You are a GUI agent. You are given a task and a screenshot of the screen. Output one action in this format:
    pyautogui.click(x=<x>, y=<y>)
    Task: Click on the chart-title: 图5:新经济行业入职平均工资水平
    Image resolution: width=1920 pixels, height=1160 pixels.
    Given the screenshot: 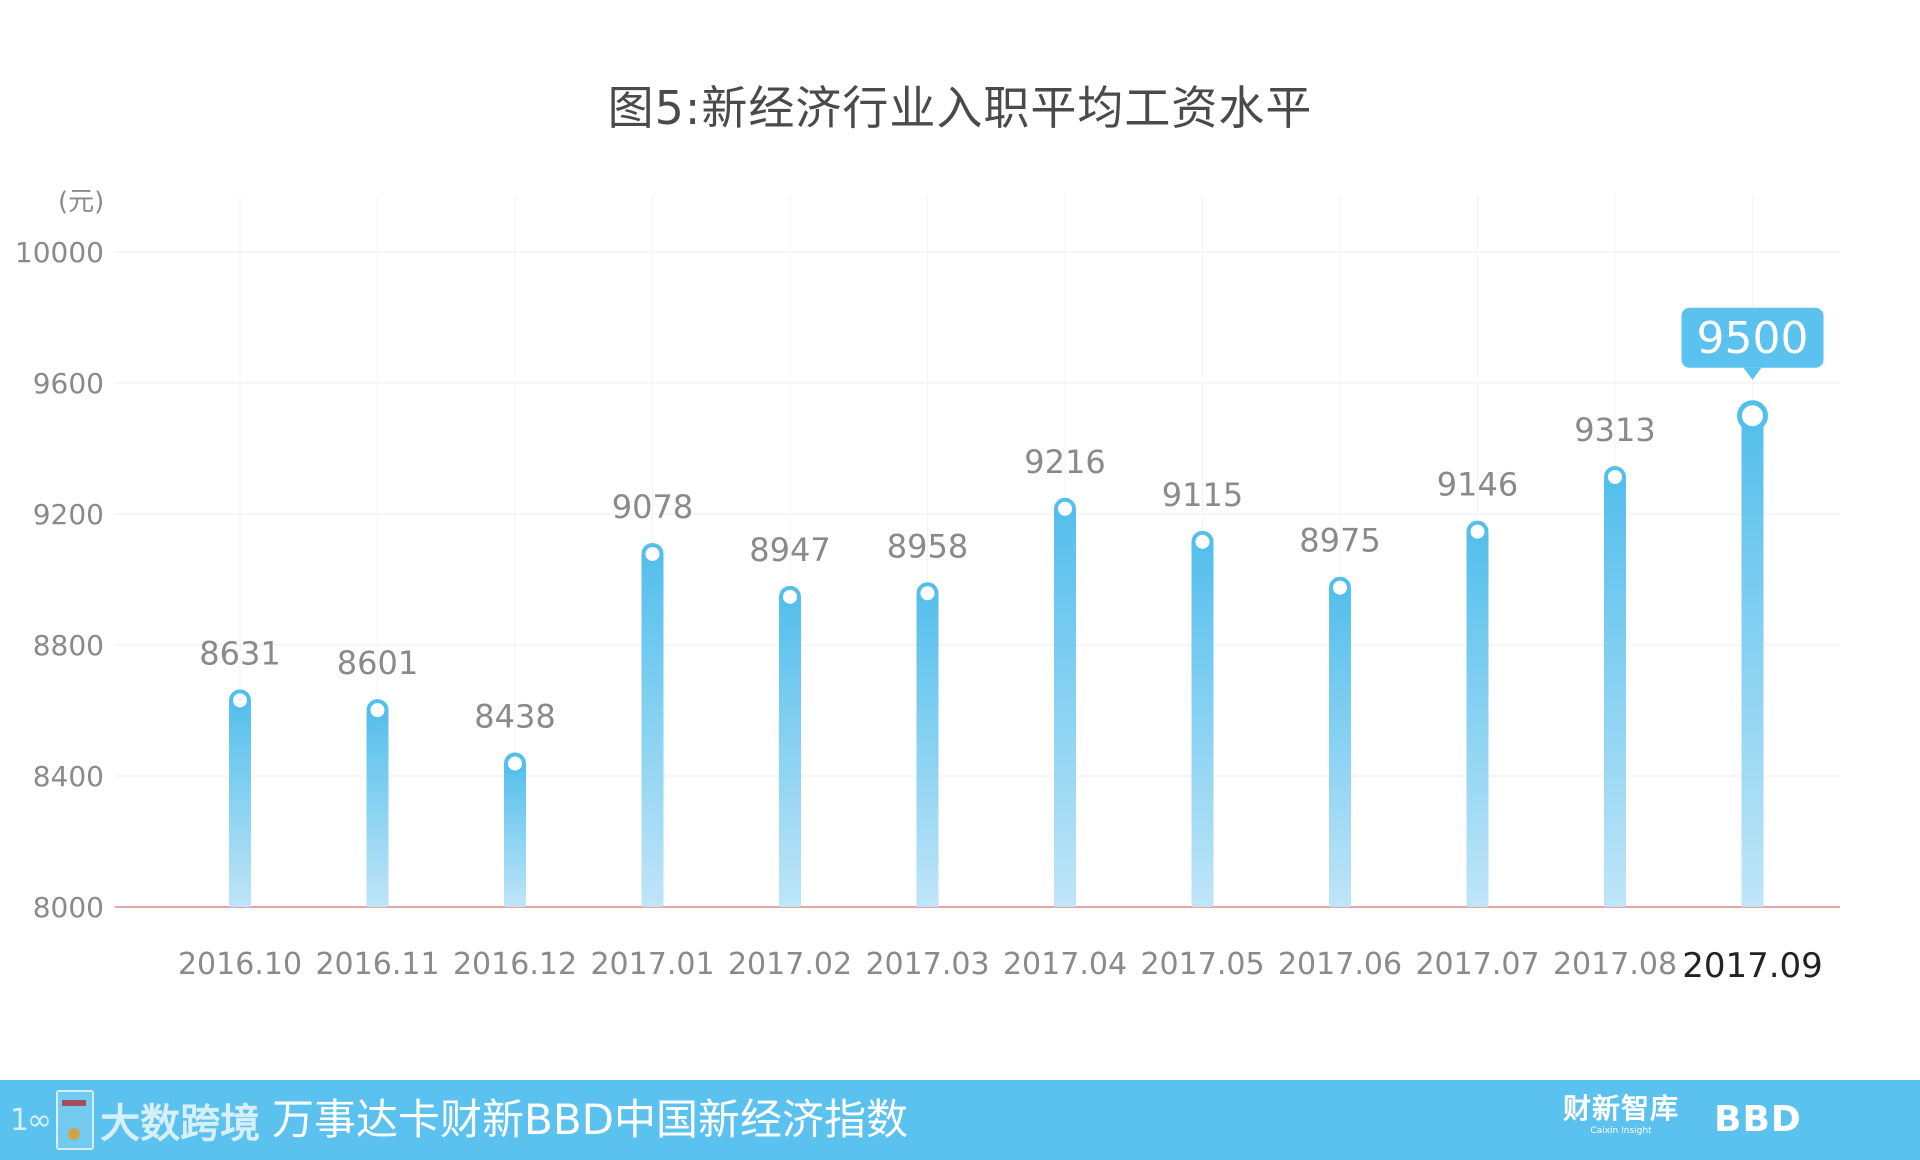 What is the action you would take?
    pyautogui.click(x=960, y=108)
    